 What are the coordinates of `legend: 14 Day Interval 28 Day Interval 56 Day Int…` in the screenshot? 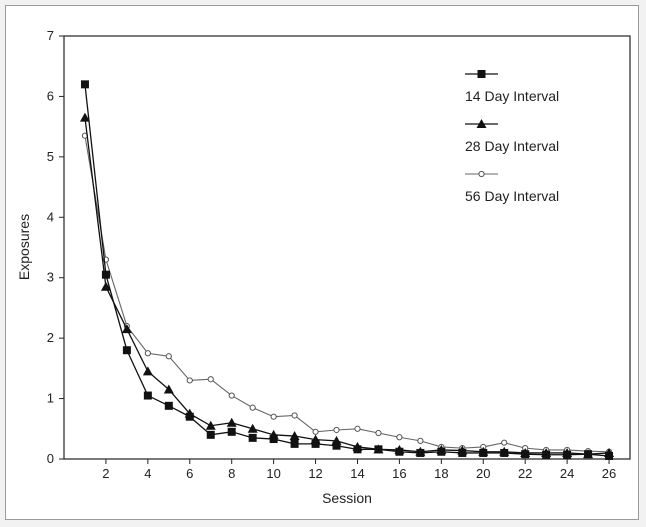 It's located at (512, 137).